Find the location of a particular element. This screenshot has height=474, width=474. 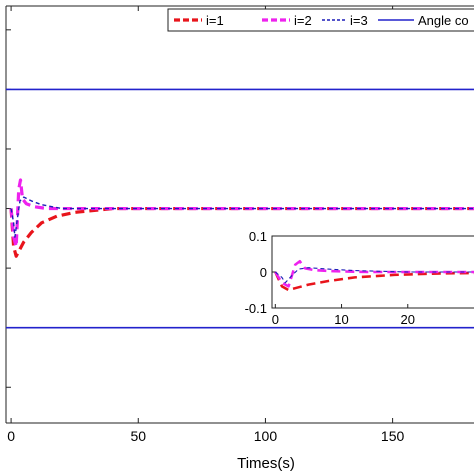

legend-label: i=1 is located at coordinates (215, 20).